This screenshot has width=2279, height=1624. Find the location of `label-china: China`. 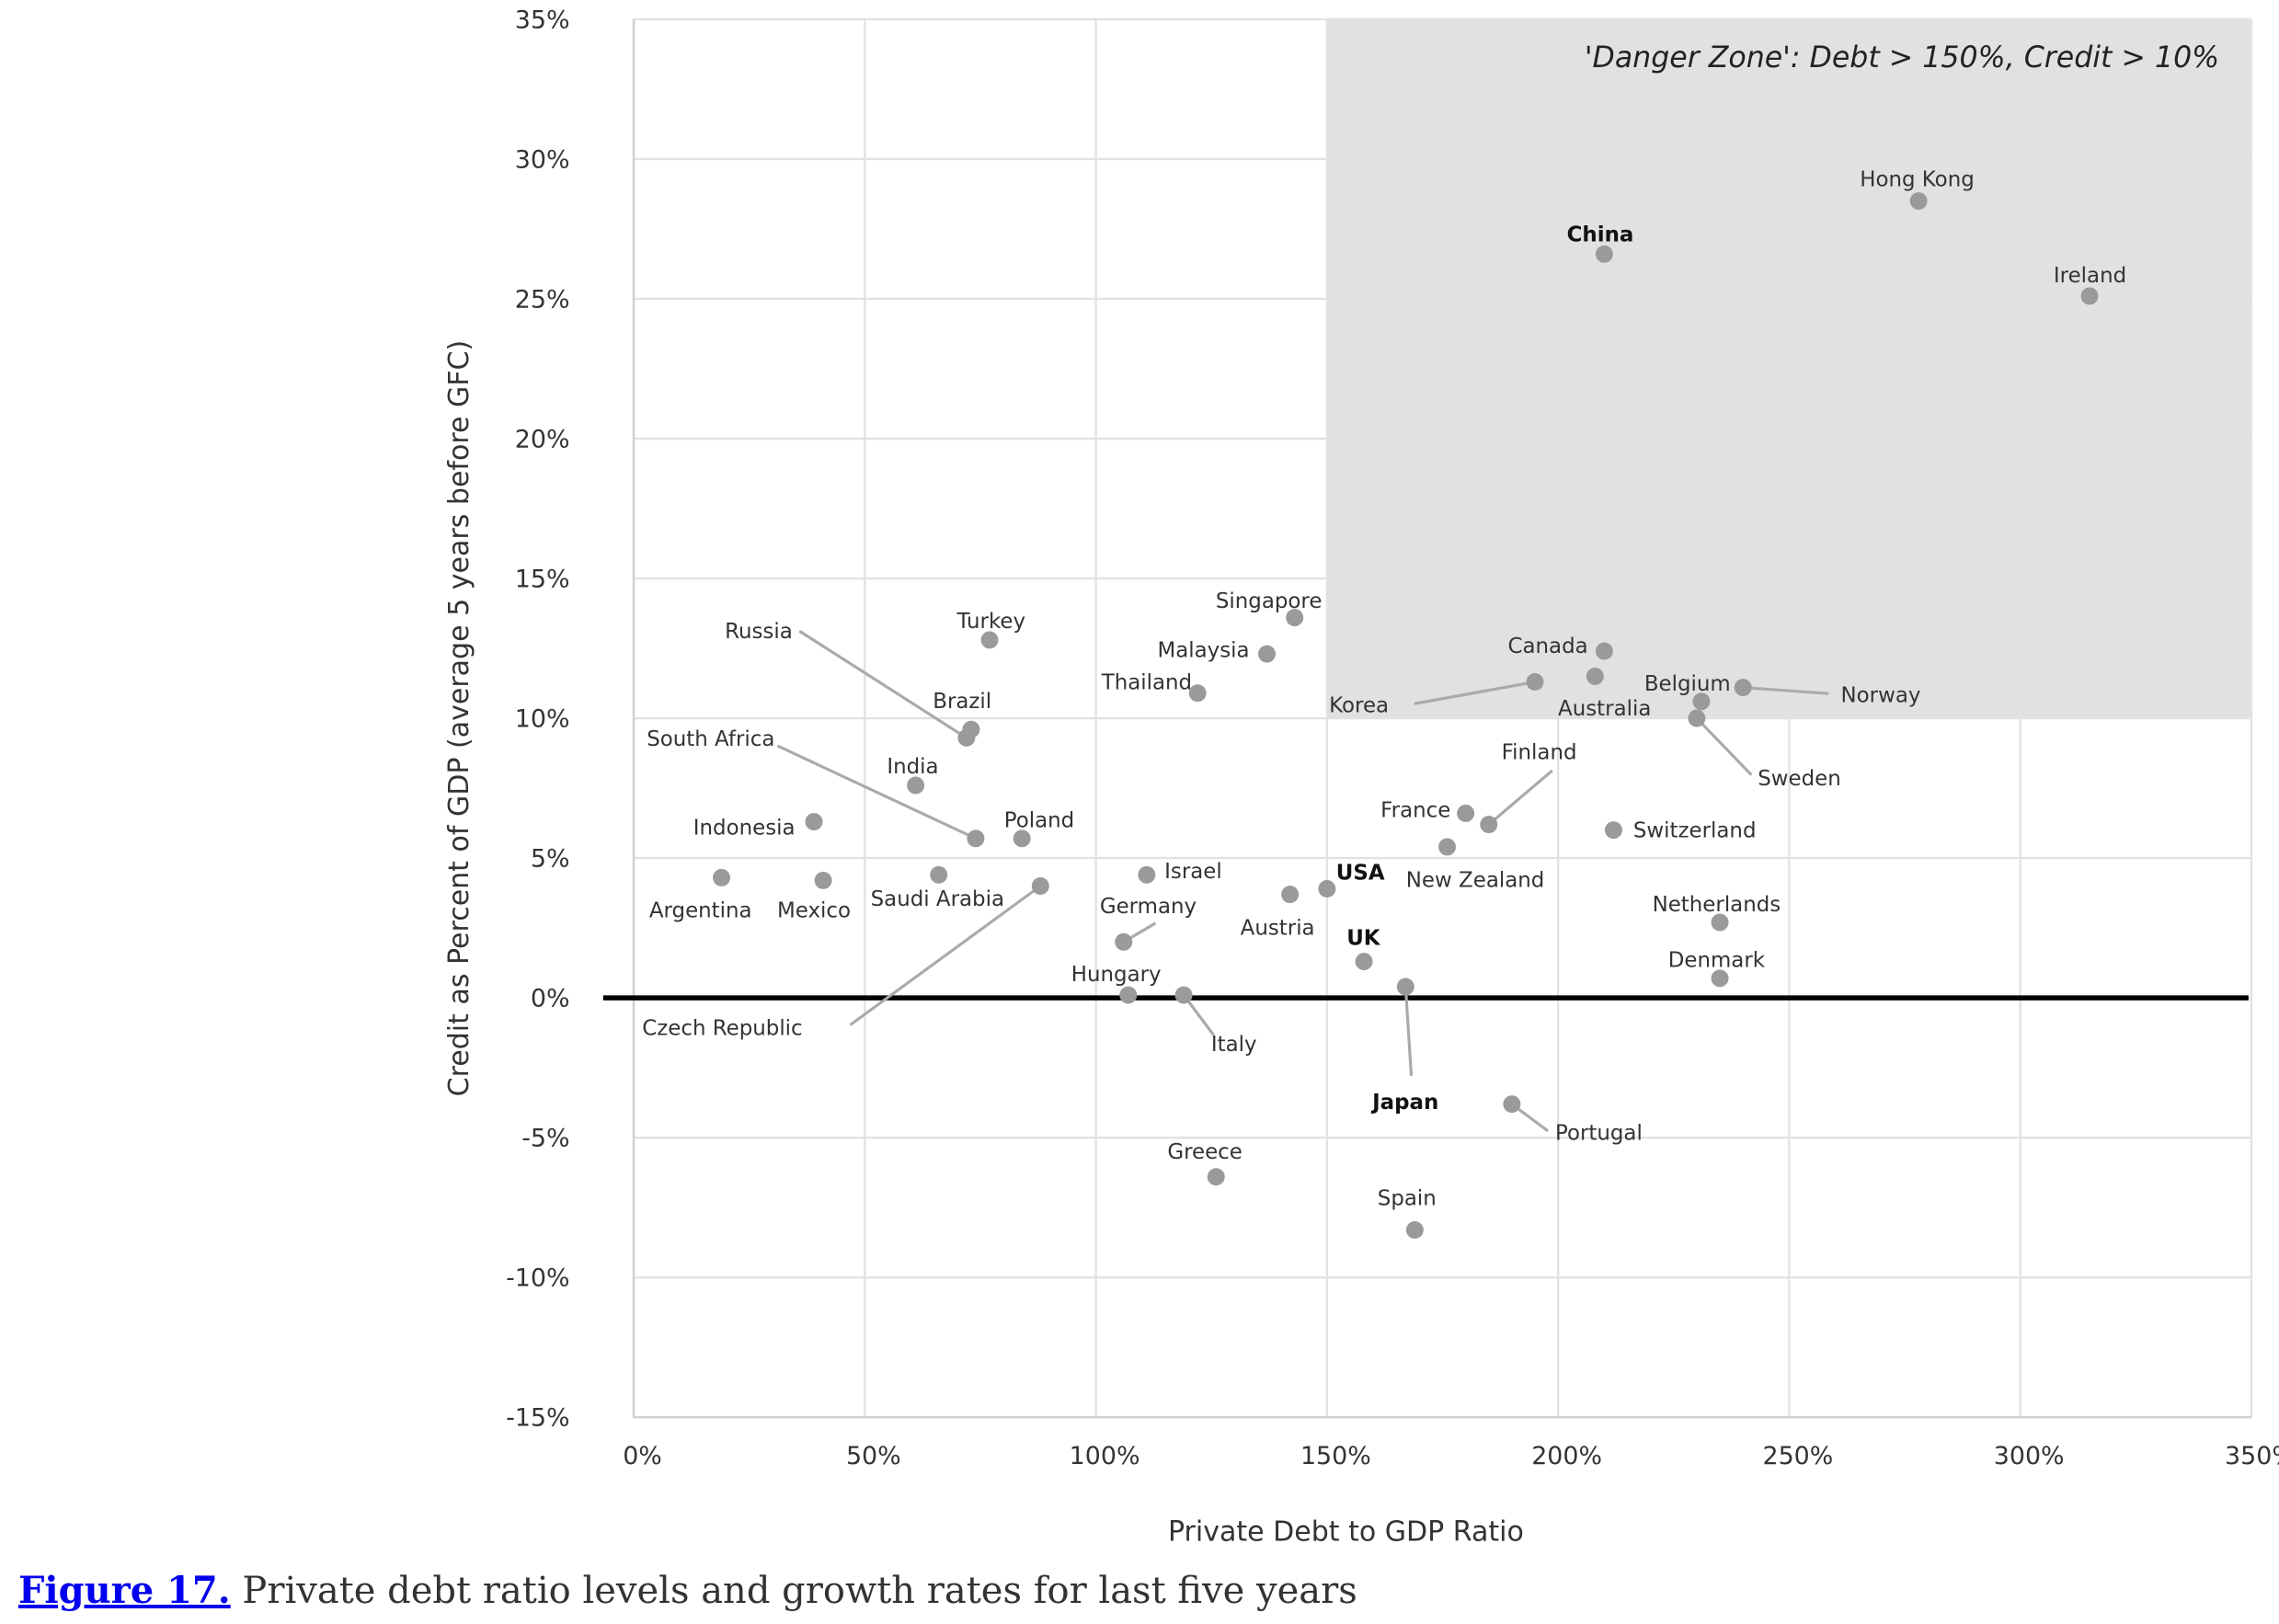

label-china: China is located at coordinates (1601, 235).